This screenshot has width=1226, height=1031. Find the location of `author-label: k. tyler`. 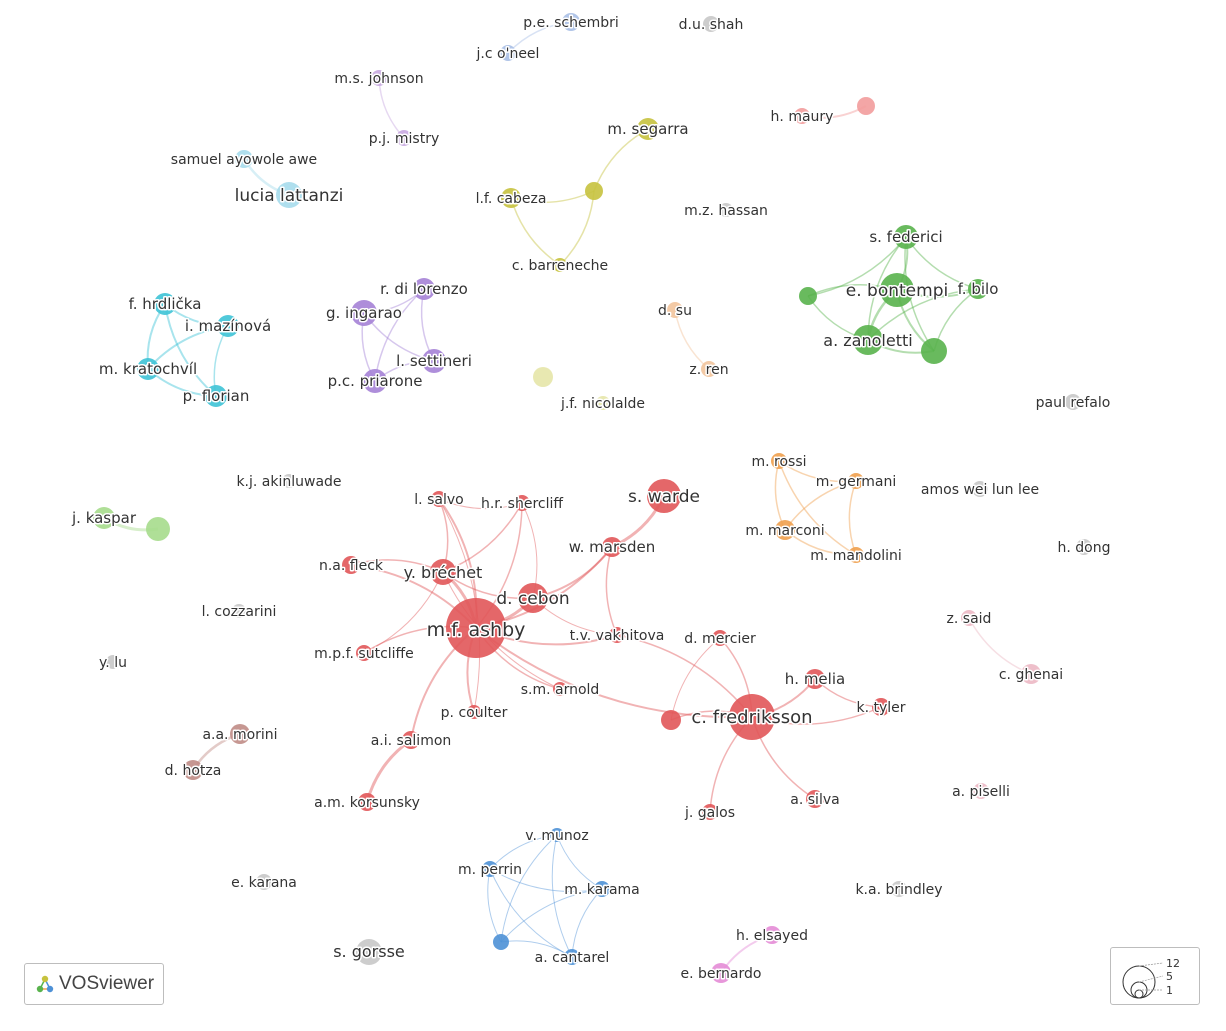

author-label: k. tyler is located at coordinates (881, 708).